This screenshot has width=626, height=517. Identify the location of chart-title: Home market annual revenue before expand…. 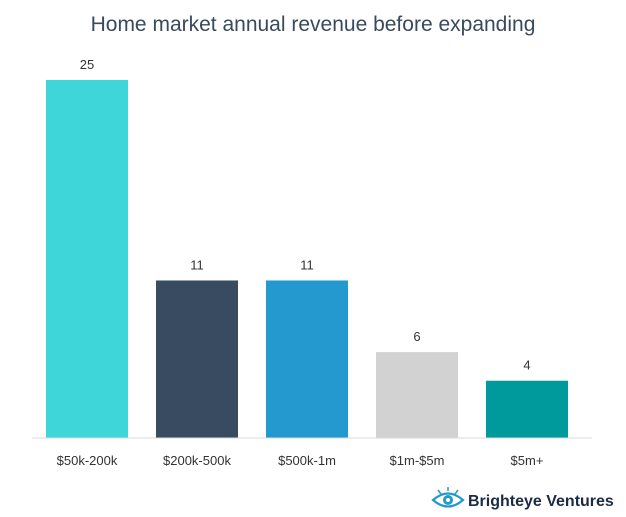
(313, 24).